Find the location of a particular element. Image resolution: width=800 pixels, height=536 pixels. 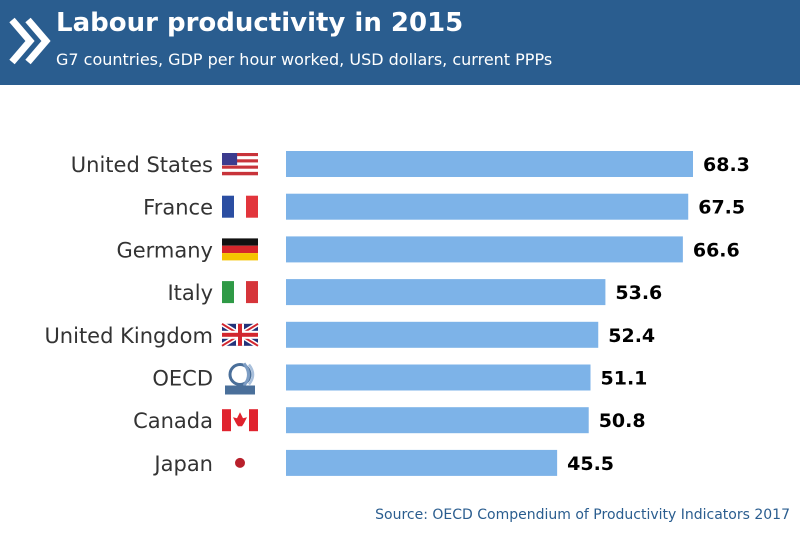

category-label: United Kingdom is located at coordinates (128, 336).